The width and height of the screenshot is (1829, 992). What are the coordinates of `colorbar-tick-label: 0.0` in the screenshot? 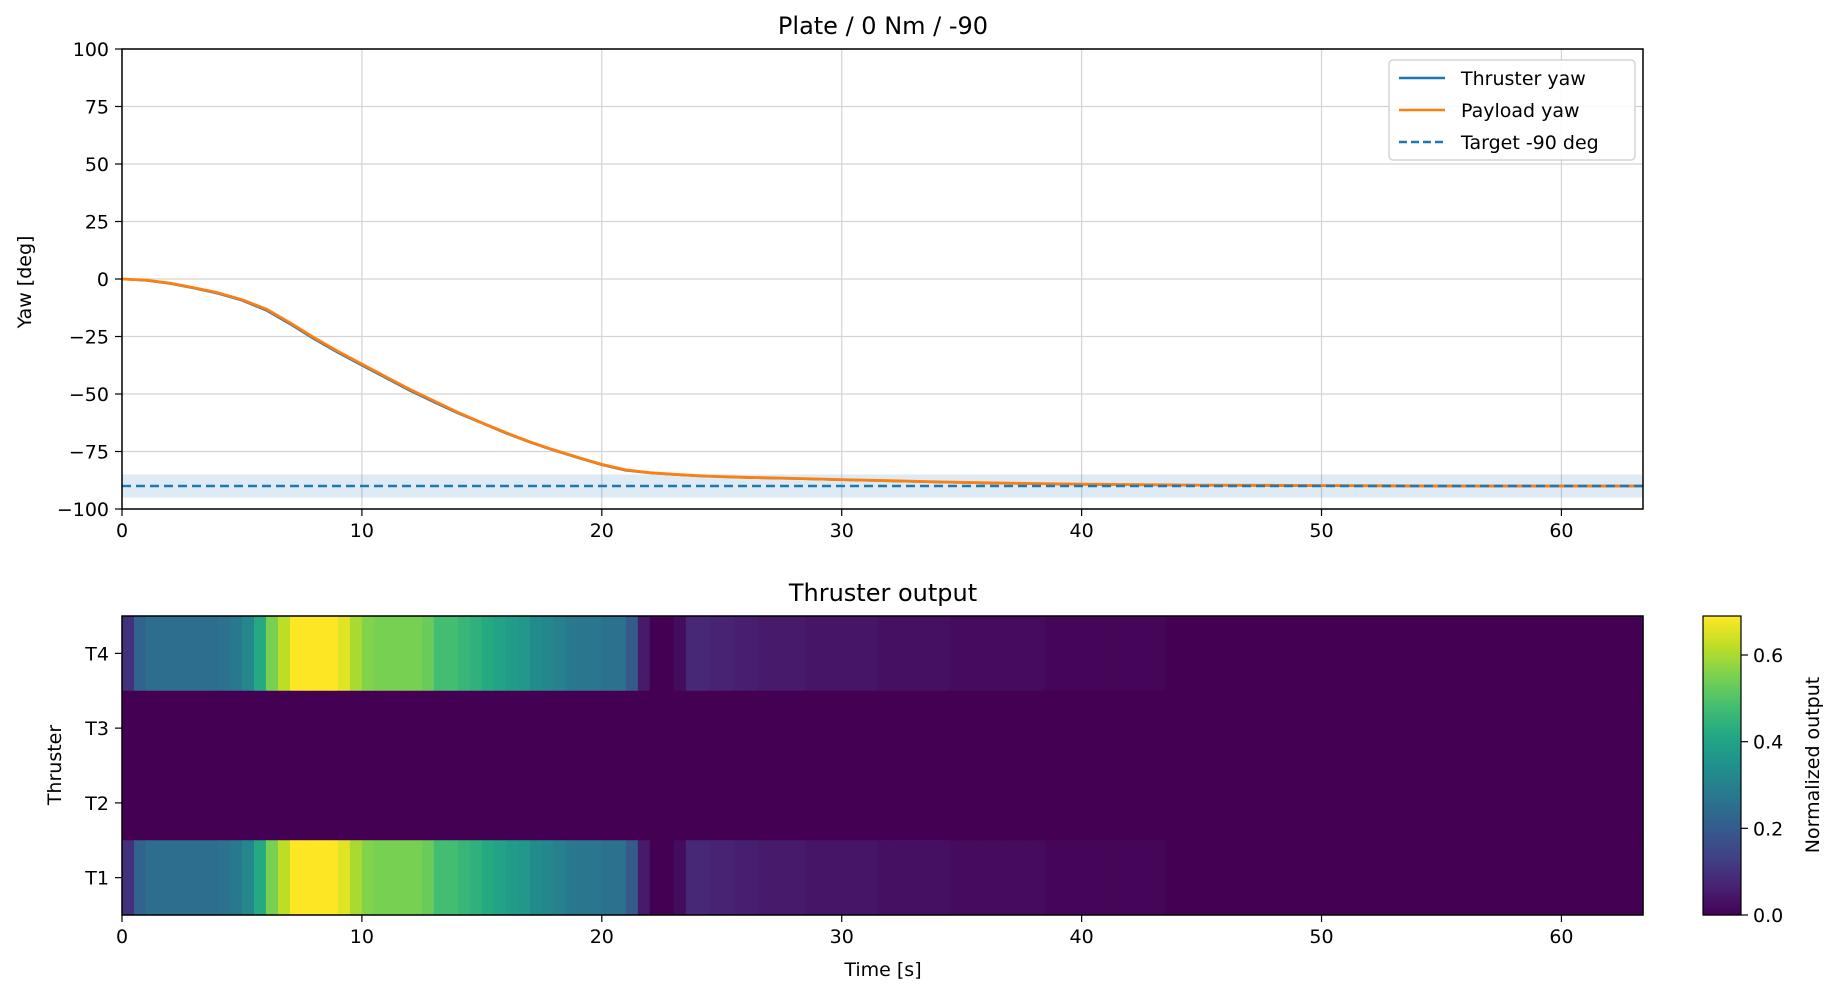 It's located at (1768, 916).